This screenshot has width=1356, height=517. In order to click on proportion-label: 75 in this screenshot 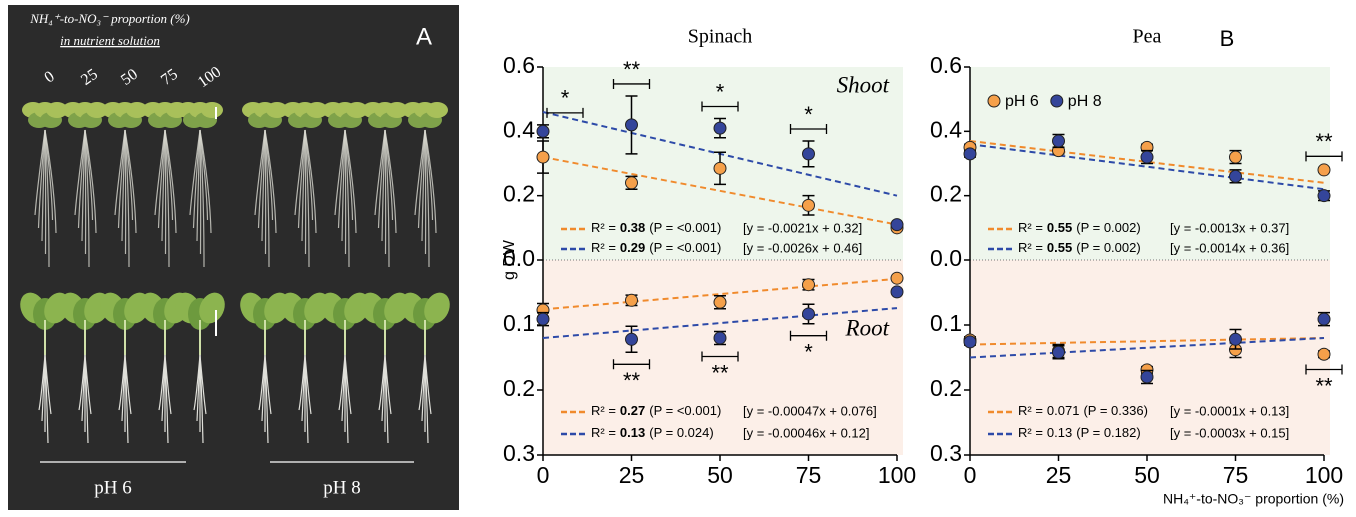, I will do `click(169, 77)`.